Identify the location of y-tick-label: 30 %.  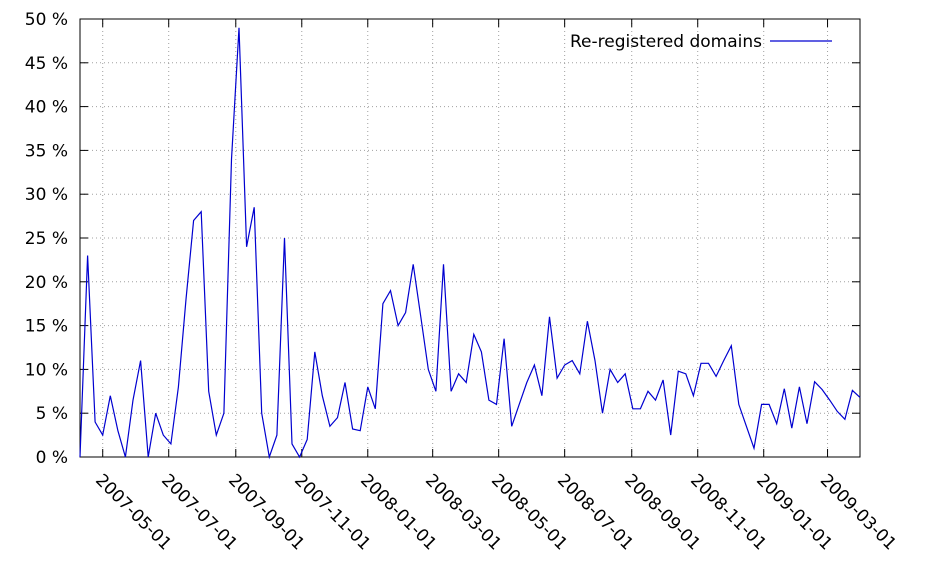
(46, 195).